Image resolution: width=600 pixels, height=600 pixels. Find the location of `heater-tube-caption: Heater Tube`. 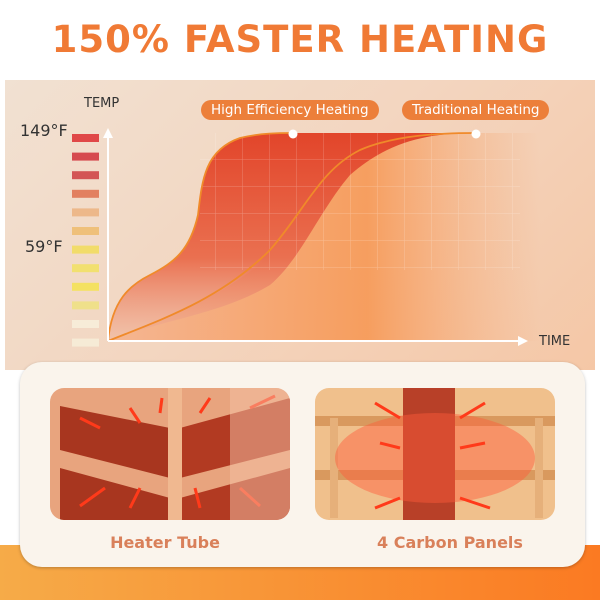

heater-tube-caption: Heater Tube is located at coordinates (165, 542).